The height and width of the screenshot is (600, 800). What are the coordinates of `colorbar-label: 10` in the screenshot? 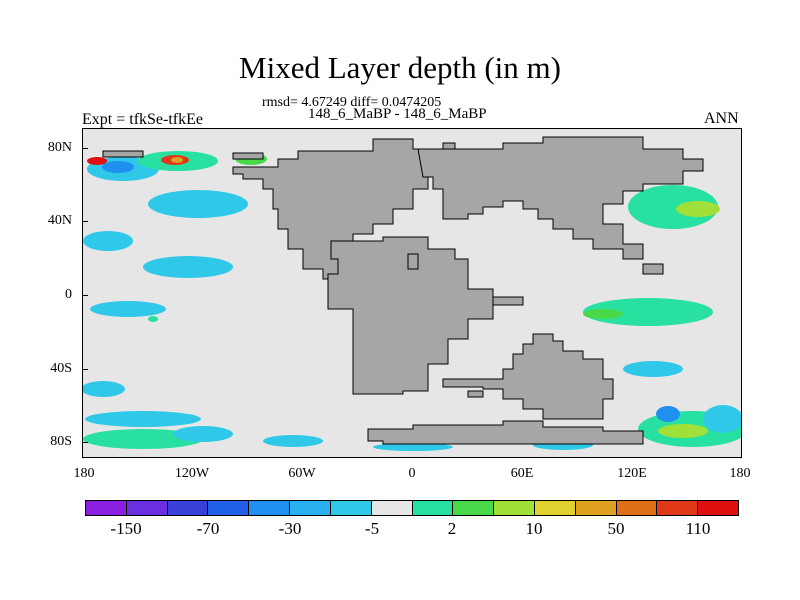 It's located at (534, 528).